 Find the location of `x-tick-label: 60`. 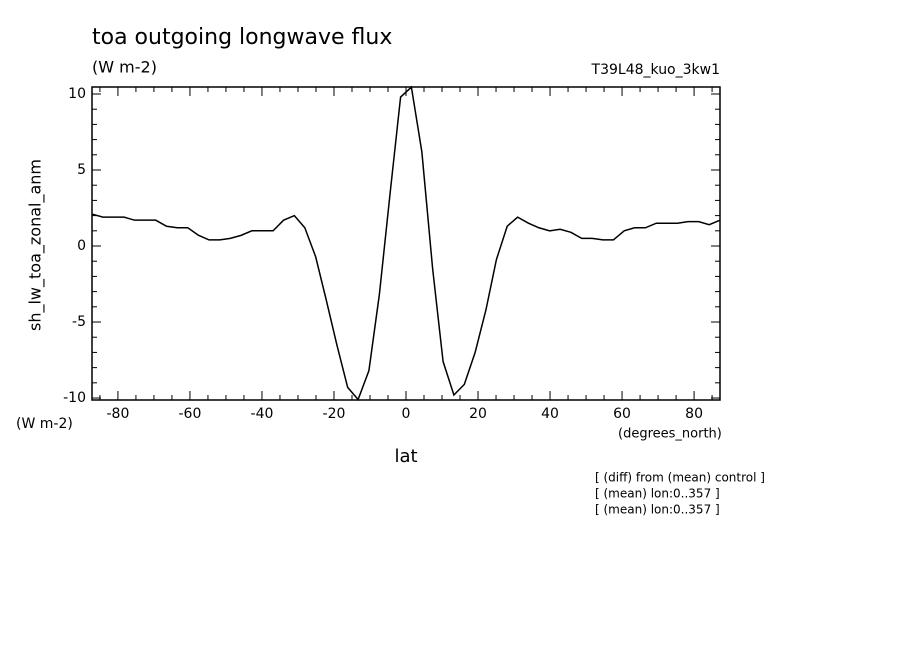

x-tick-label: 60 is located at coordinates (622, 414).